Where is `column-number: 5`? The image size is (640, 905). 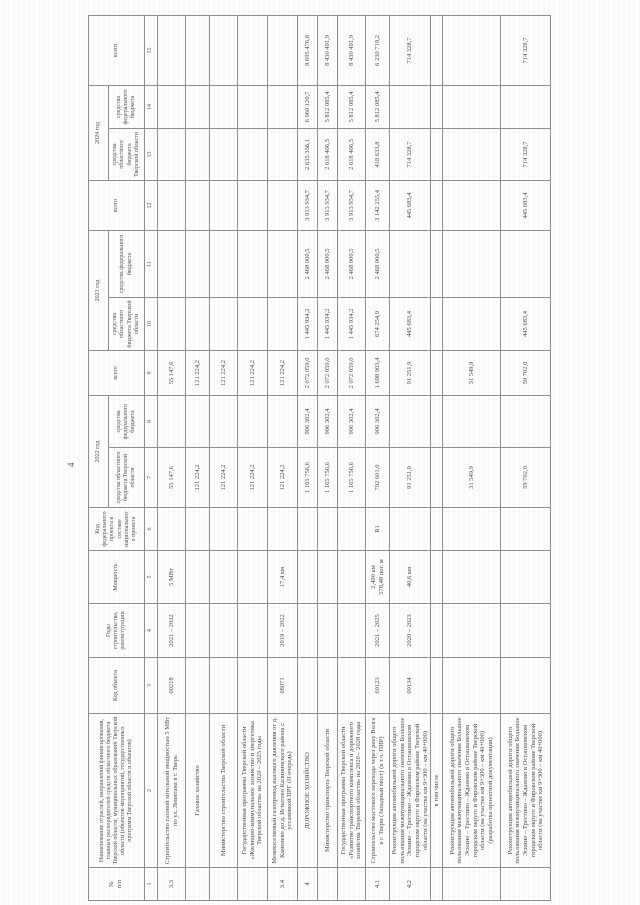 column-number: 5 is located at coordinates (151, 577).